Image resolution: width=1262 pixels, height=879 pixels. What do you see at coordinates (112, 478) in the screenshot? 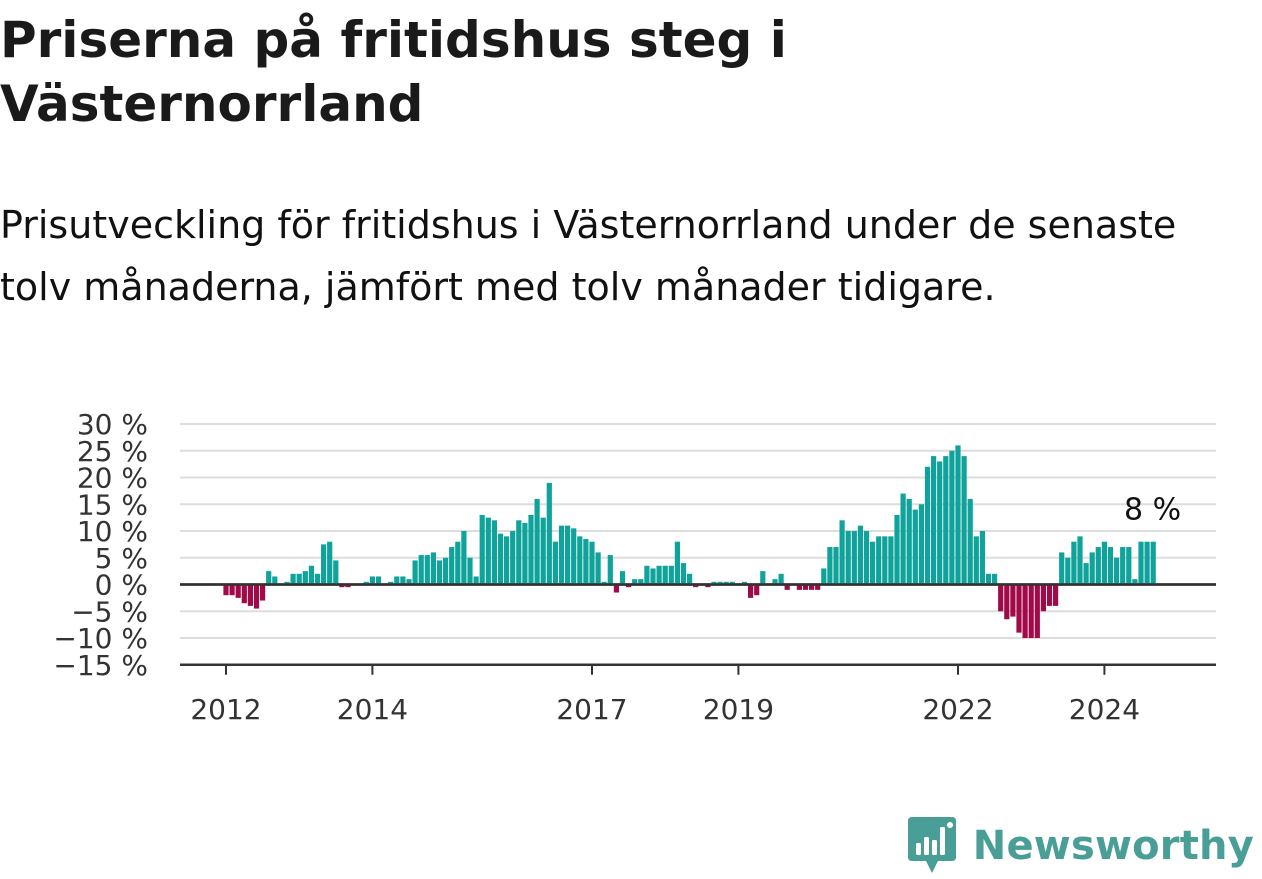
I see `y-tick-label: 20 %` at bounding box center [112, 478].